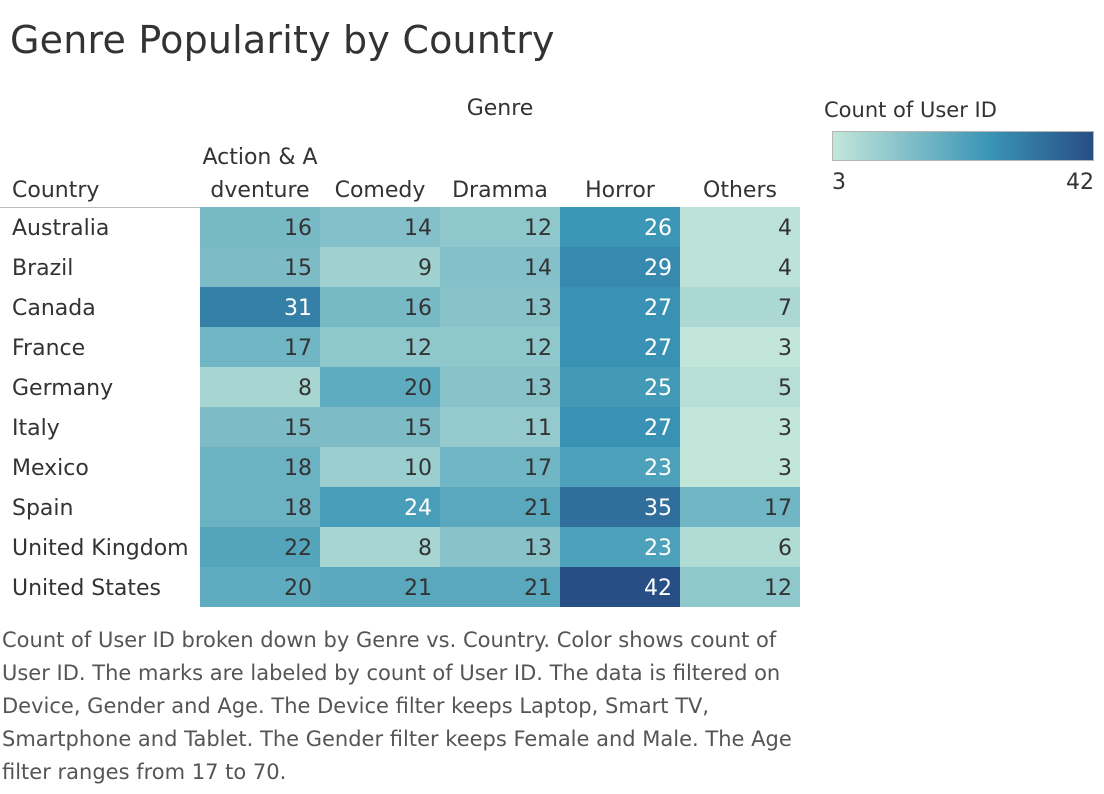 Image resolution: width=1104 pixels, height=794 pixels. What do you see at coordinates (86, 588) in the screenshot?
I see `row-label: United States` at bounding box center [86, 588].